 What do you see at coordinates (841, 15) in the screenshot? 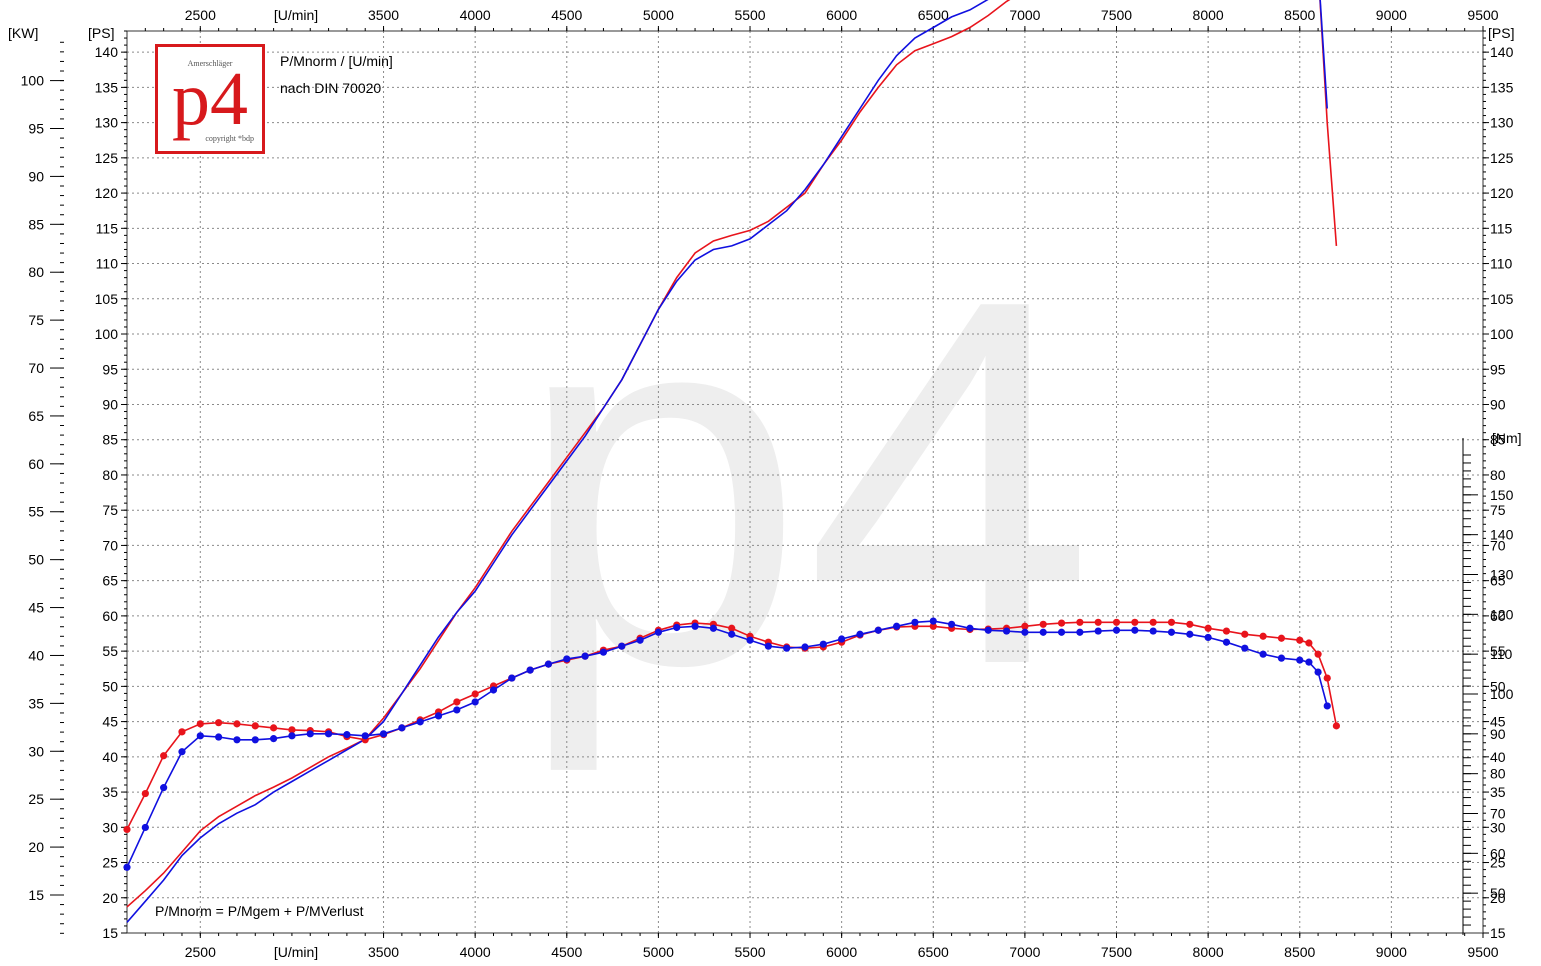
I see `x-tick-label-top: 6000` at bounding box center [841, 15].